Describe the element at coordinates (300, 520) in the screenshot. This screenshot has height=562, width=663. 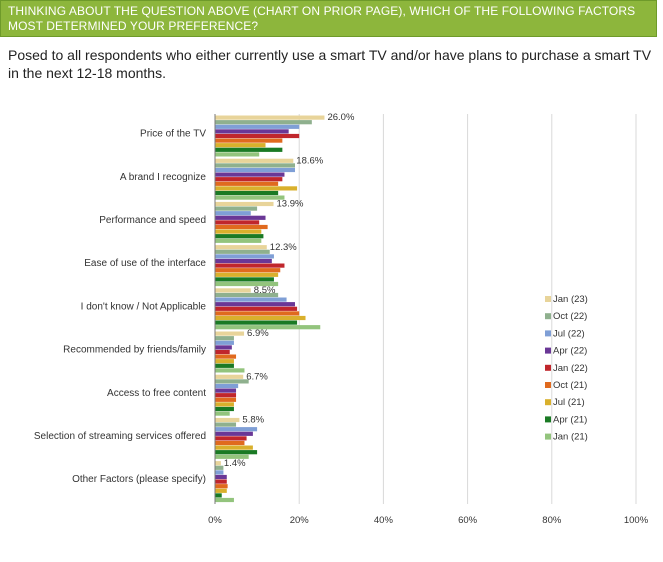
I see `x-tick-label: 20%` at that location.